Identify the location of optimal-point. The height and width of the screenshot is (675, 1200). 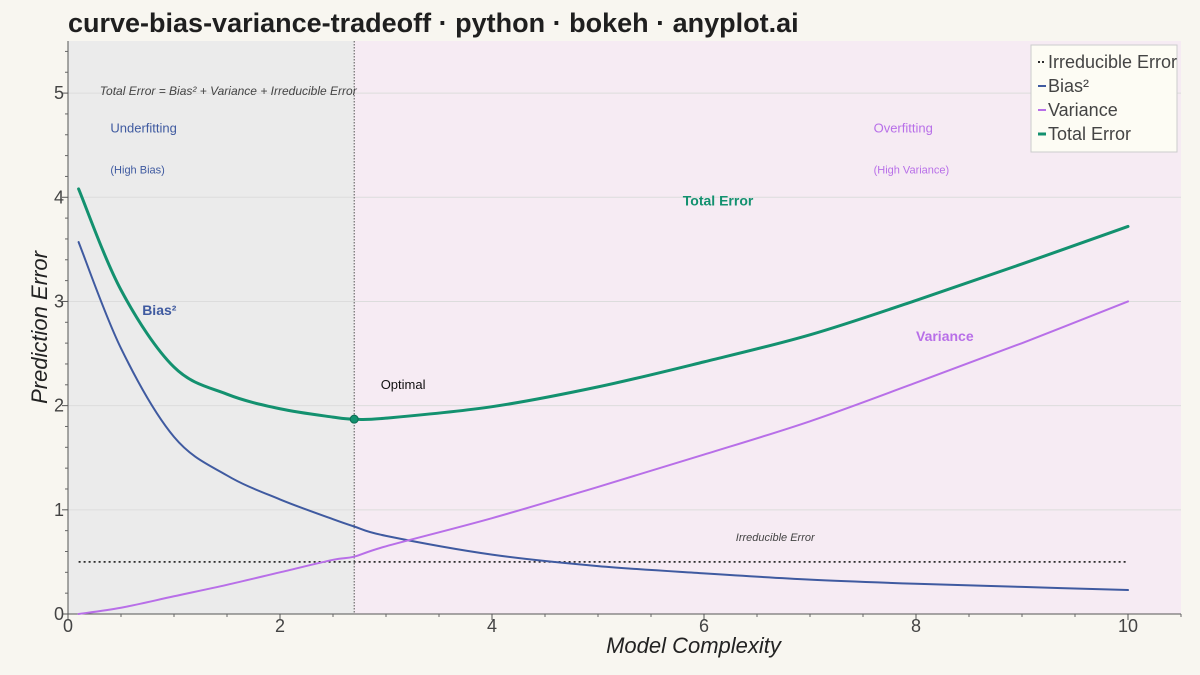
(354, 419).